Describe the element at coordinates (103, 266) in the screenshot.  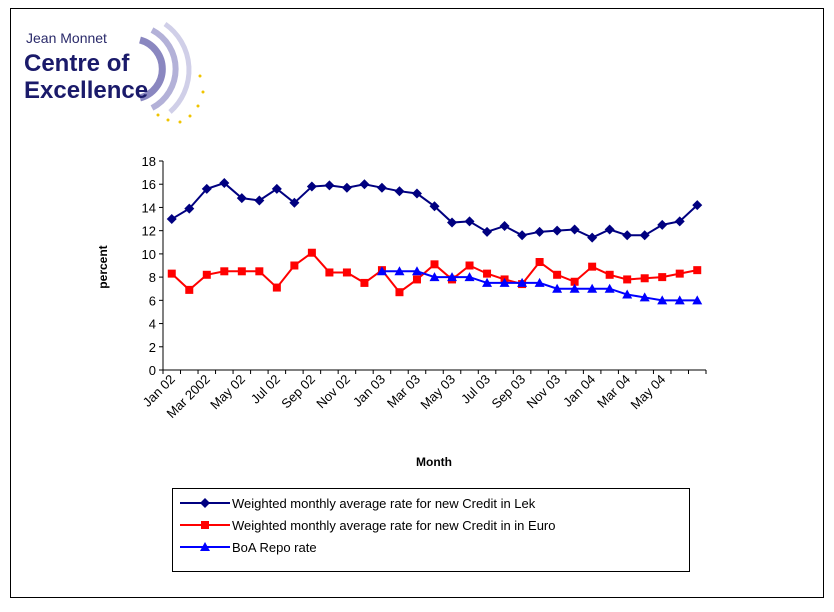
I see `y-axis-label: percent` at that location.